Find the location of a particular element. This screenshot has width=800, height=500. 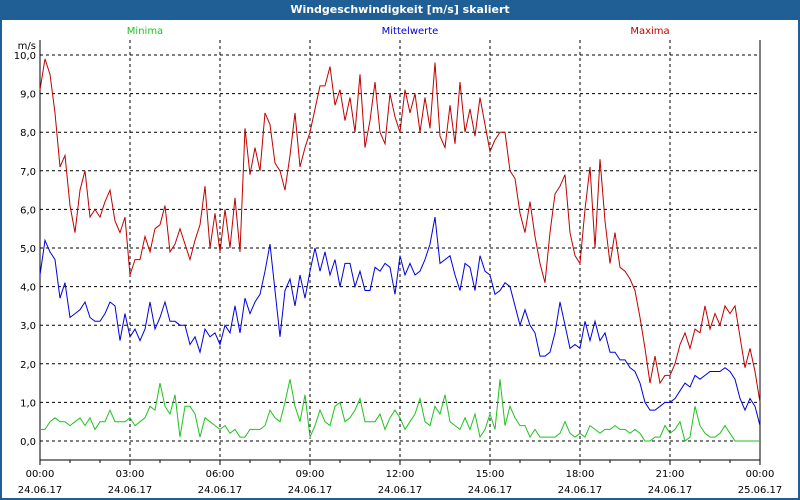

x-tick-time: 09:00 is located at coordinates (310, 474).